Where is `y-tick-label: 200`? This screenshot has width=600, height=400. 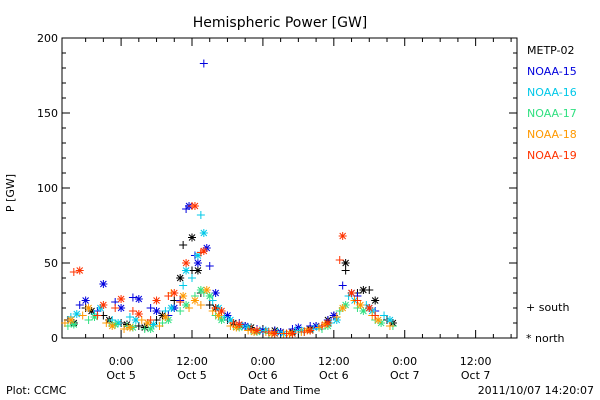 y-tick-label: 200 is located at coordinates (47, 38).